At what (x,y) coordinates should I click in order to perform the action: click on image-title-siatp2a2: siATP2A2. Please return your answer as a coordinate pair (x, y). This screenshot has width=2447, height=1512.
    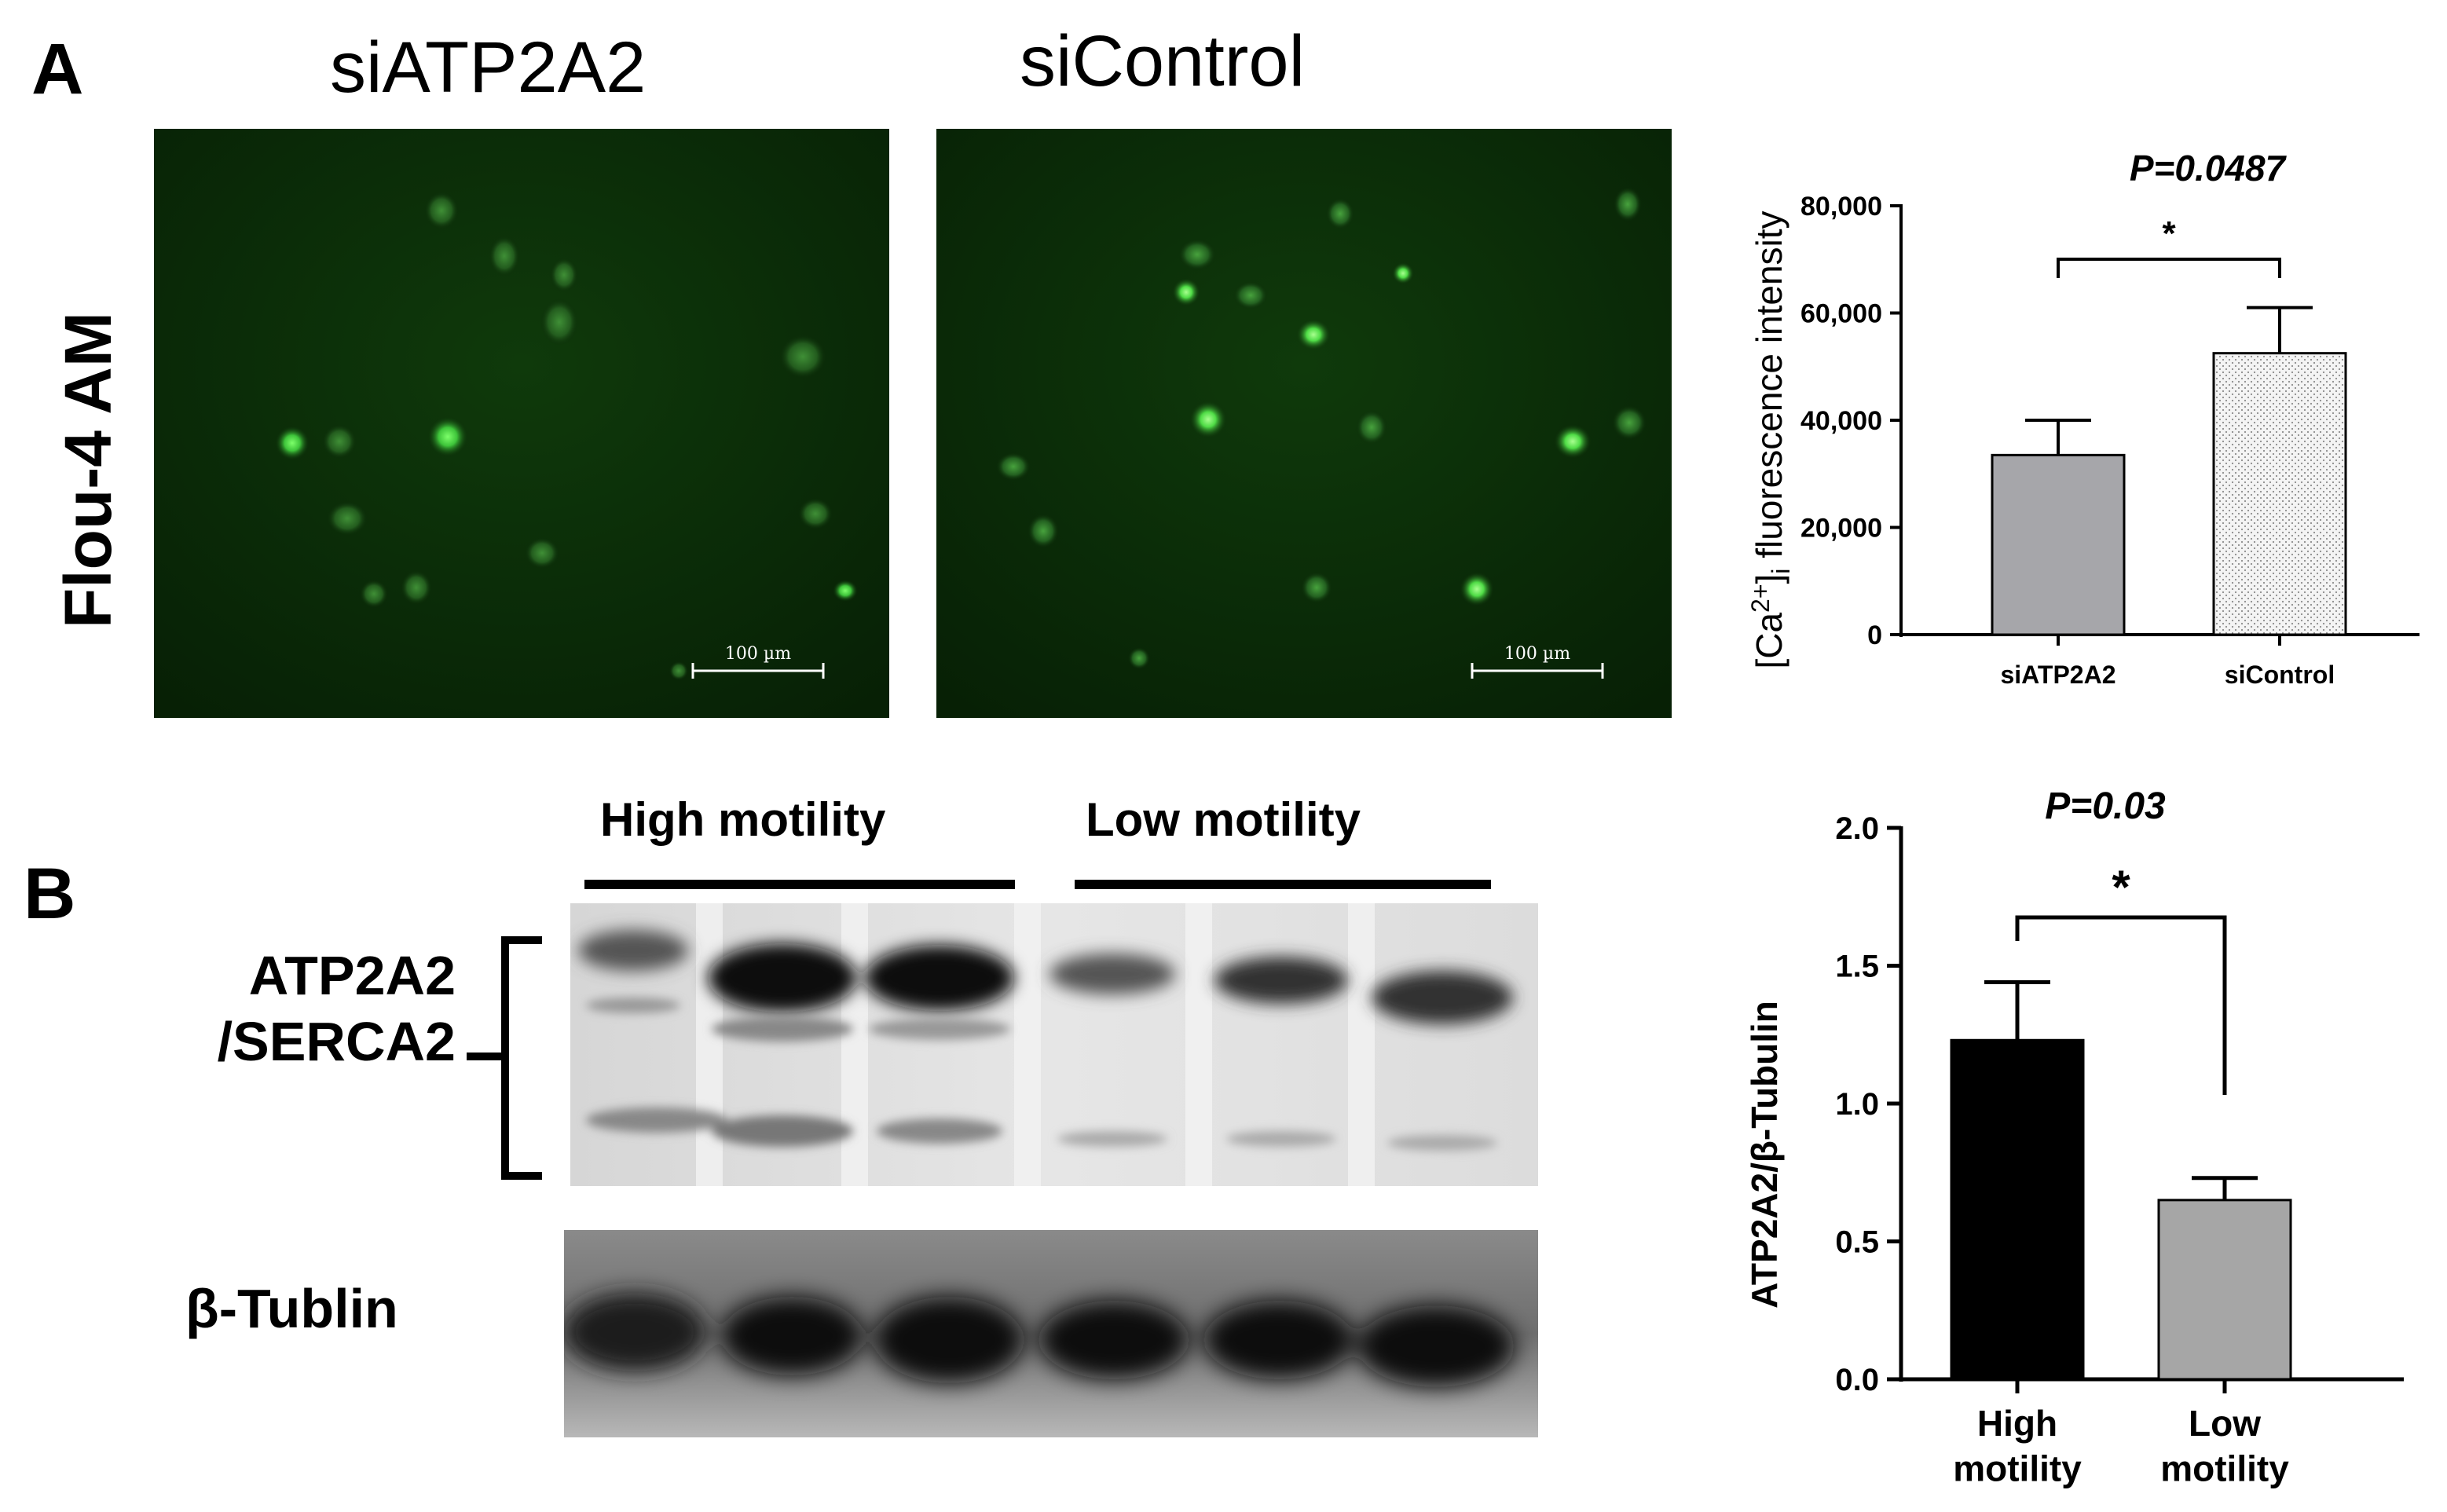
    Looking at the image, I should click on (488, 67).